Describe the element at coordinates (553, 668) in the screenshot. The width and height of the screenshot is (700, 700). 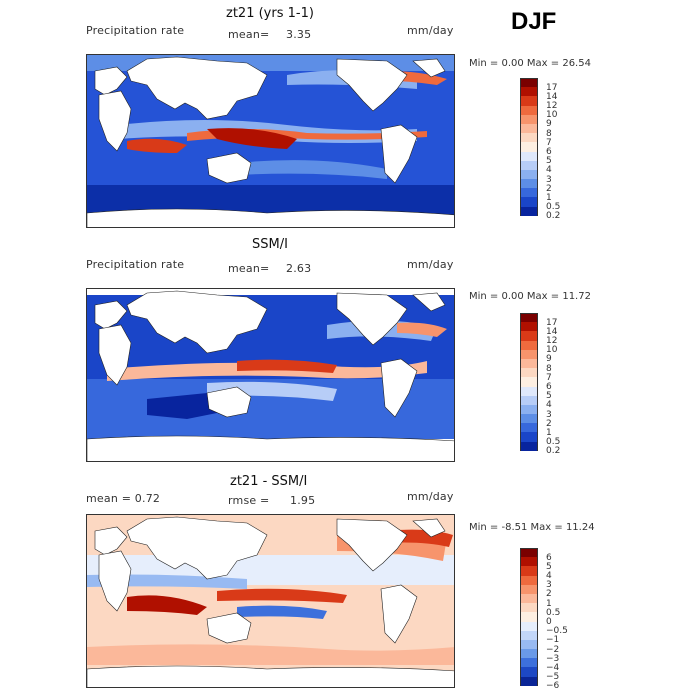
I see `colorbar-tick-label: −4` at that location.